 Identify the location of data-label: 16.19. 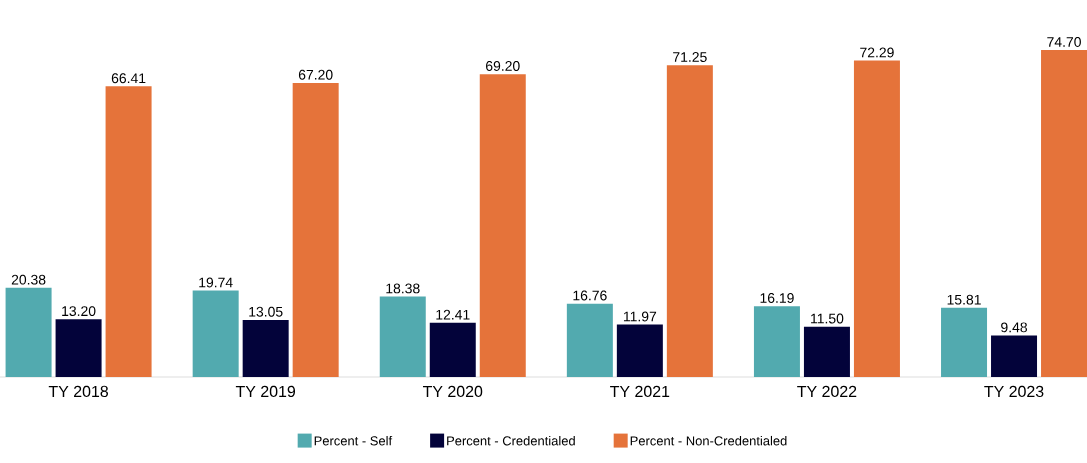
(777, 298).